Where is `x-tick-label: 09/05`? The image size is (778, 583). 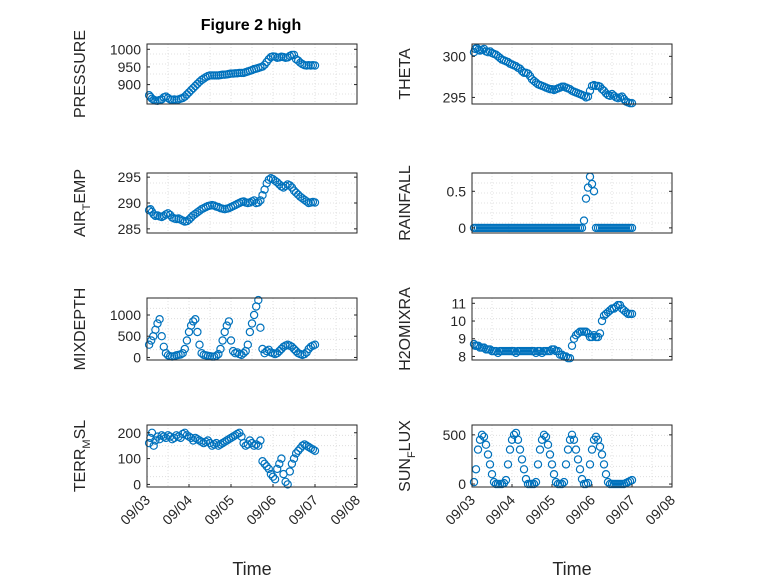 x-tick-label: 09/05 is located at coordinates (219, 510).